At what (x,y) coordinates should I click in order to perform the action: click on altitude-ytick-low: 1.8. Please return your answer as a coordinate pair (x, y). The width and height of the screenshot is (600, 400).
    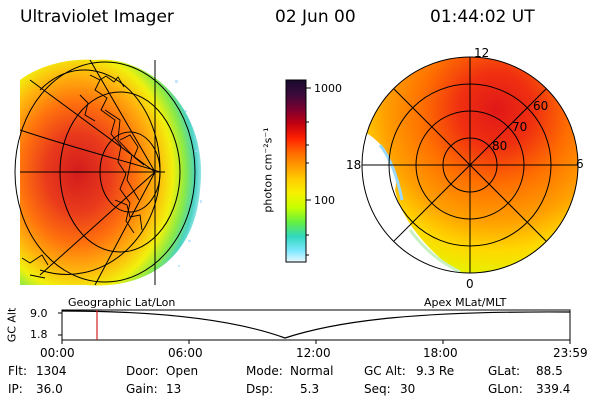
    Looking at the image, I should click on (39, 334).